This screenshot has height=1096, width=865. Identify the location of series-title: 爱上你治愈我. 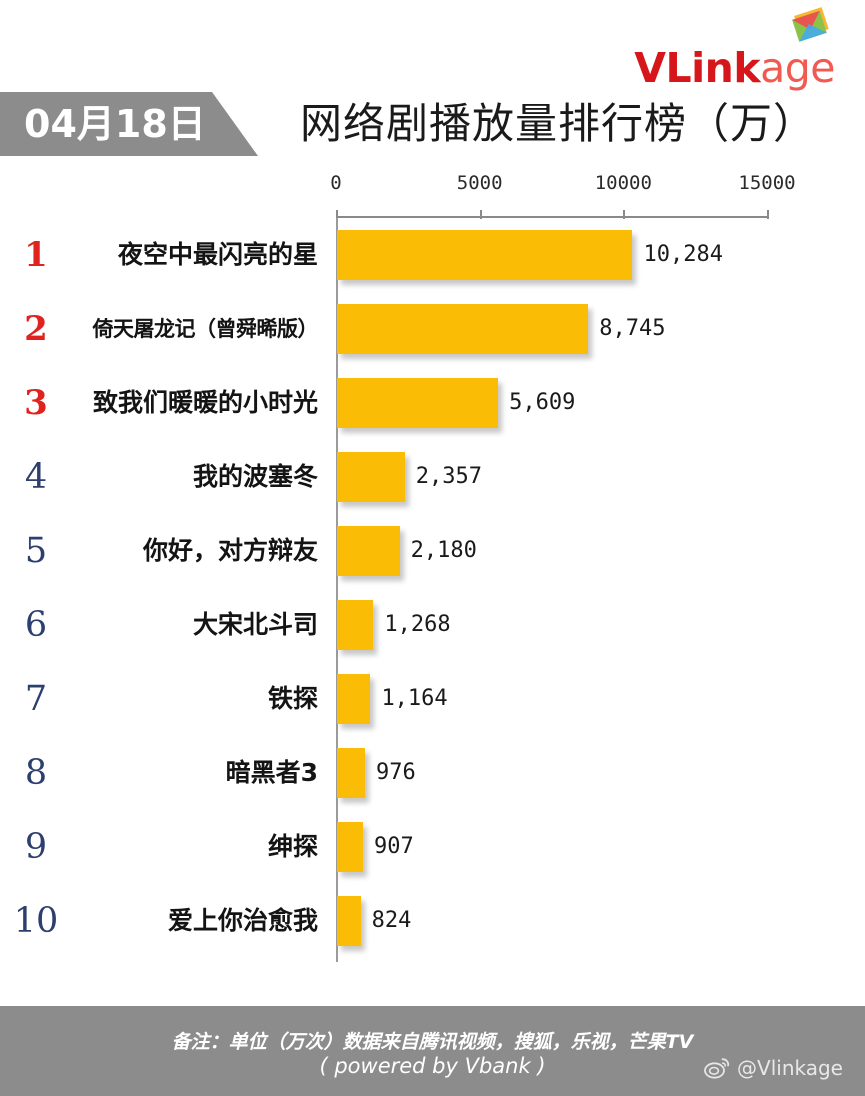
(242, 920).